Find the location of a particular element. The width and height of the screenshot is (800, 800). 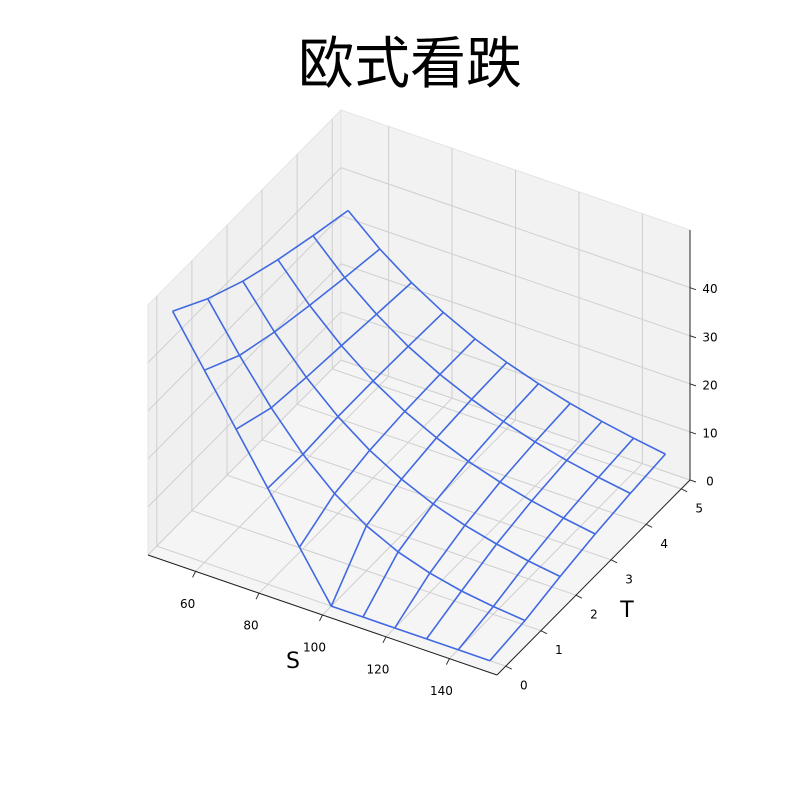

y-tick-label: 3 is located at coordinates (629, 579).